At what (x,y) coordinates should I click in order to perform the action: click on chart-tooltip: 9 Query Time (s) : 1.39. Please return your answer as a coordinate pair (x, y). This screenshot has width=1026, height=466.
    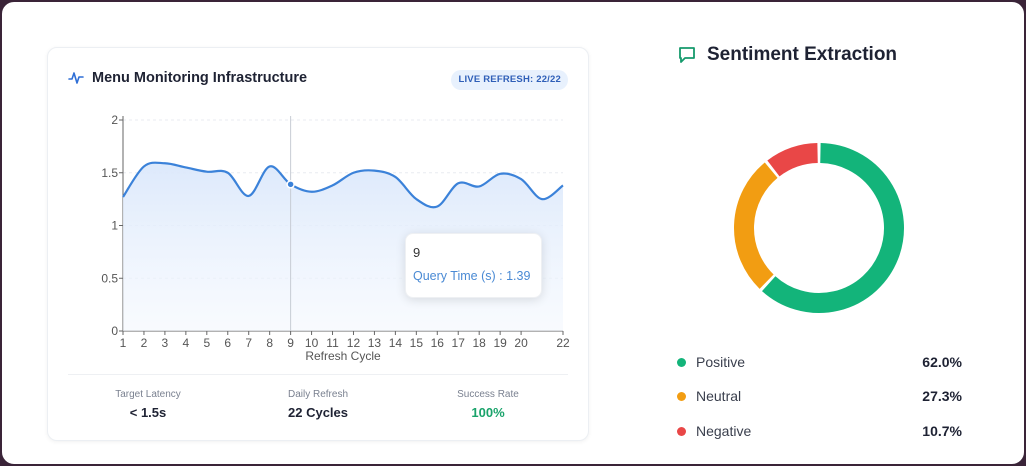
    Looking at the image, I should click on (473, 265).